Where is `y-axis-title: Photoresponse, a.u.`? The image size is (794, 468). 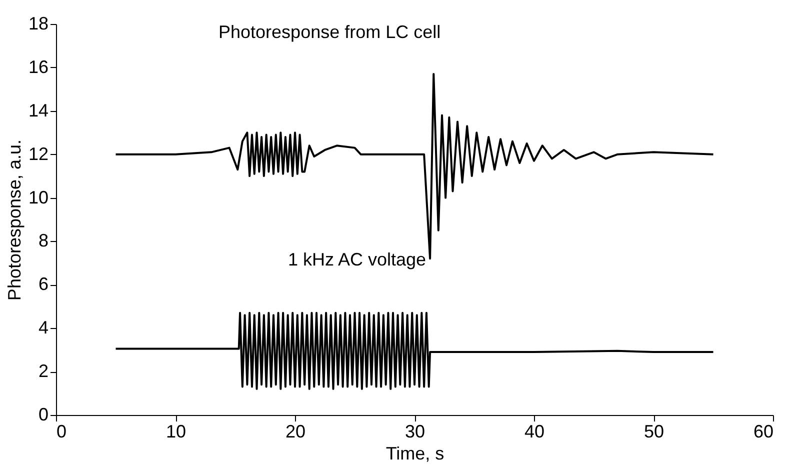
y-axis-title: Photoresponse, a.u. is located at coordinates (14, 220).